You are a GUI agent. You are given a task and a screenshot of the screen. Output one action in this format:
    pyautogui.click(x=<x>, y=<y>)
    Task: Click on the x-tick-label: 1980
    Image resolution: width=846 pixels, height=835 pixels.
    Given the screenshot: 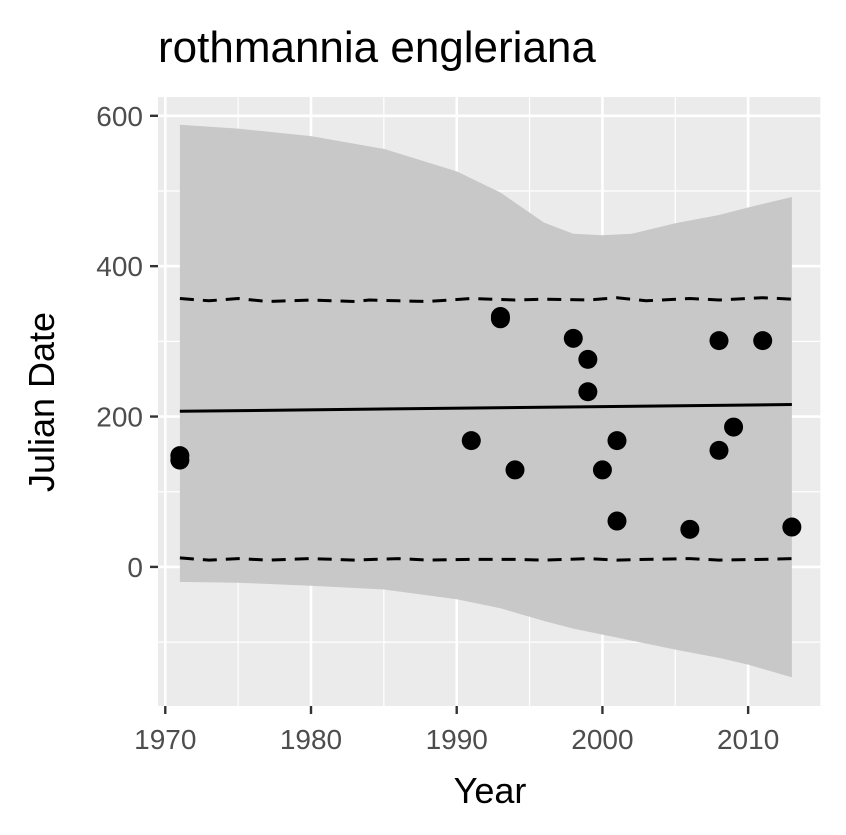 What is the action you would take?
    pyautogui.click(x=311, y=739)
    